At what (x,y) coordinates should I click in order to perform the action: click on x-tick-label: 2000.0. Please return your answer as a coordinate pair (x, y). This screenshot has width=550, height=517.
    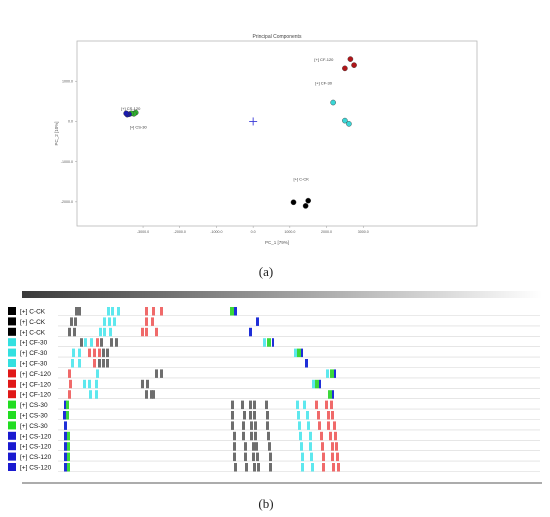
    Looking at the image, I should click on (326, 232).